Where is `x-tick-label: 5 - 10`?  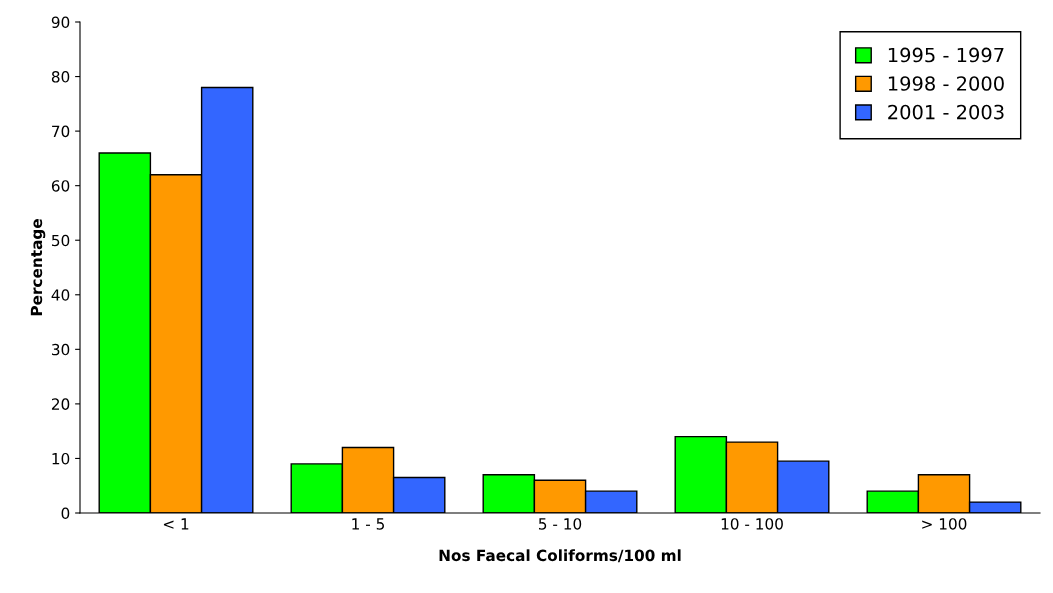
x-tick-label: 5 - 10 is located at coordinates (560, 524).